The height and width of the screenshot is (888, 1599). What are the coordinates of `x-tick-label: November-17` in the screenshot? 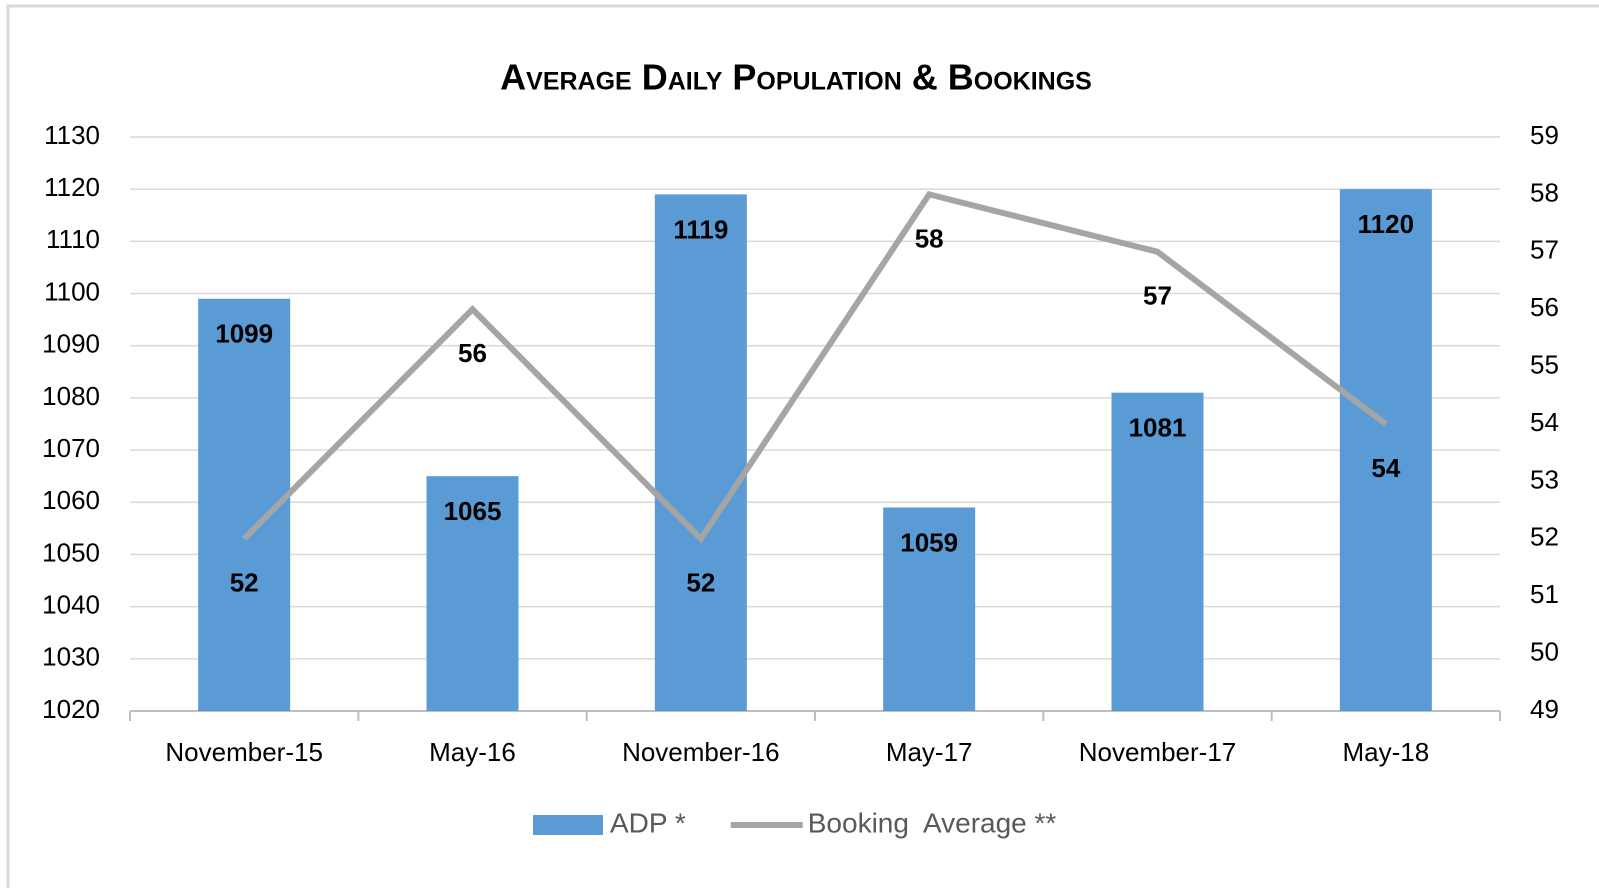 It's located at (1158, 752).